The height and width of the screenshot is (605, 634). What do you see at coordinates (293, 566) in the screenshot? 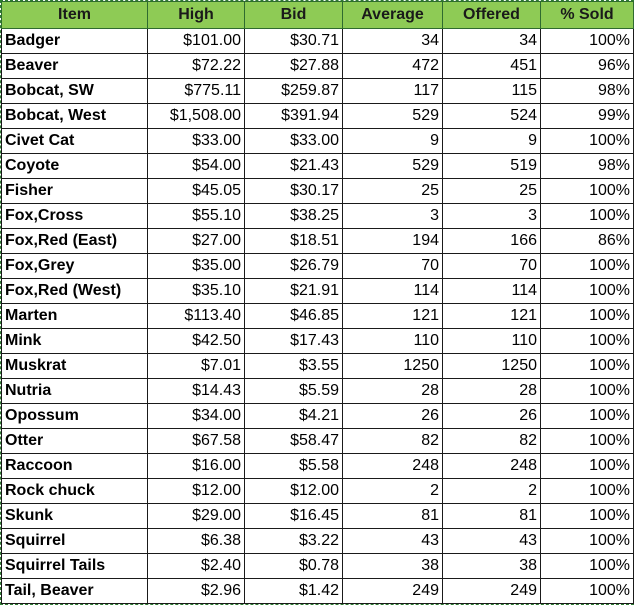
I see `cell-bid: $0.78` at bounding box center [293, 566].